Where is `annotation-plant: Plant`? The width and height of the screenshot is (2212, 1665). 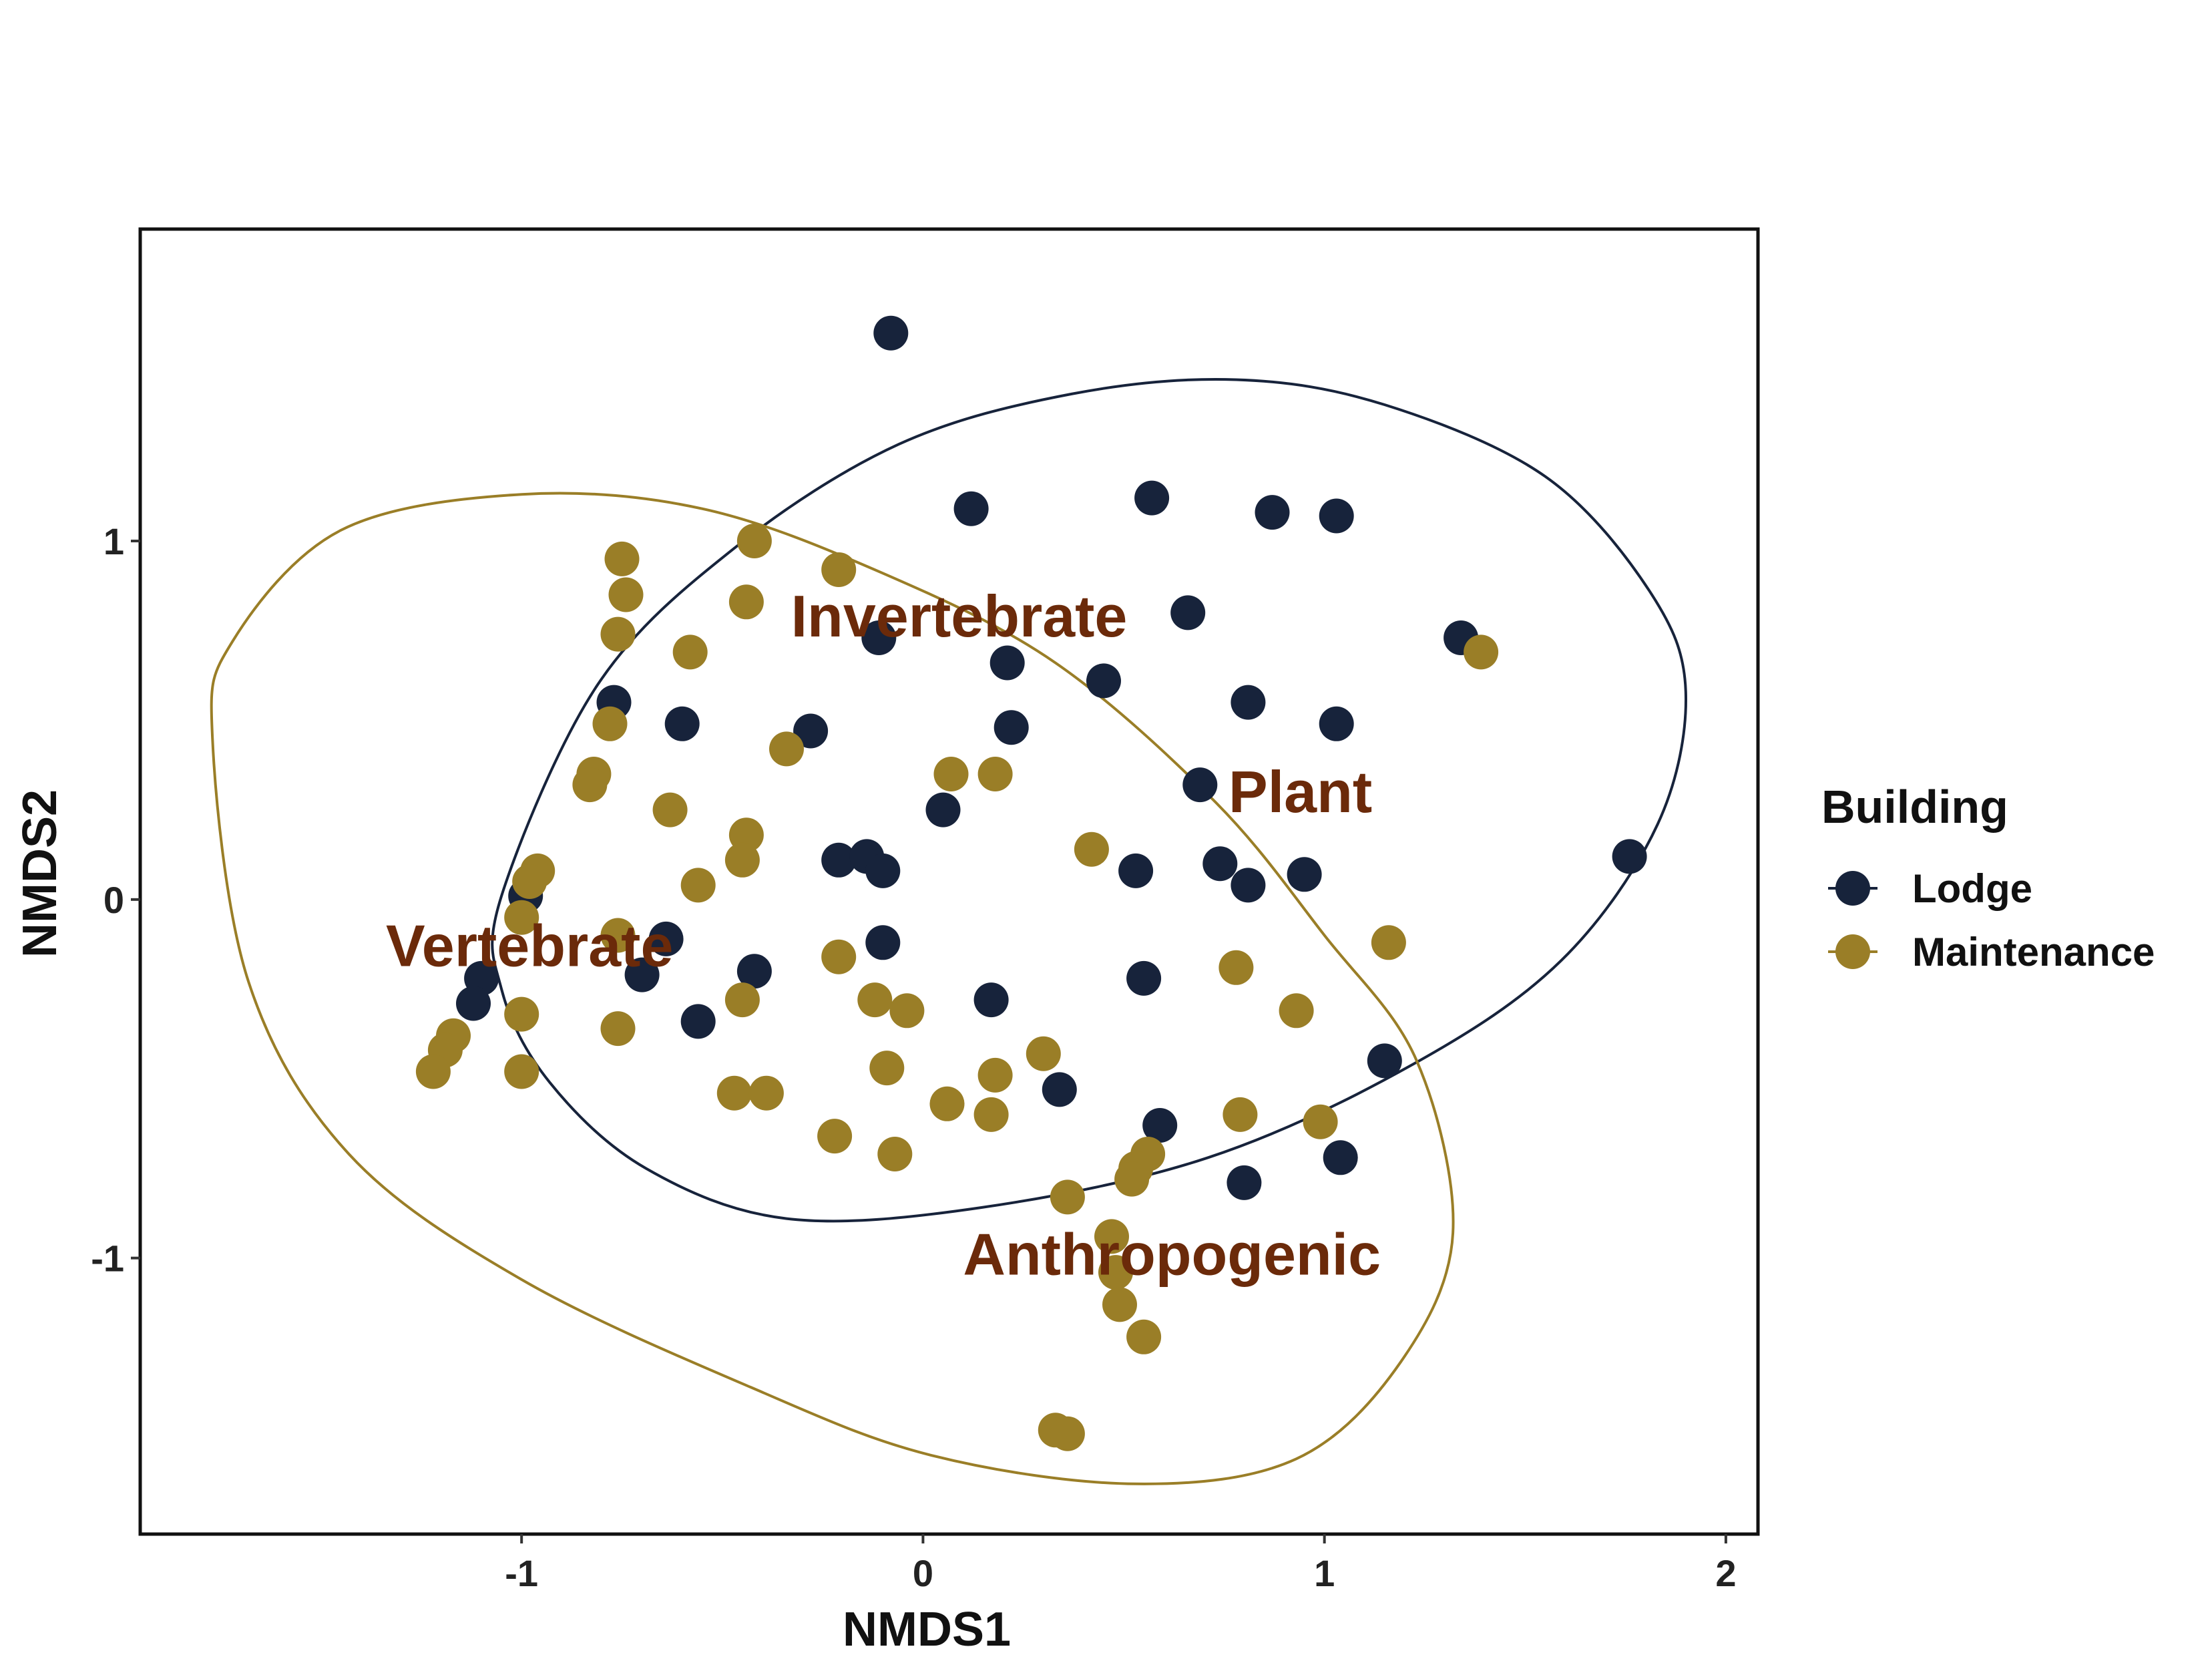
annotation-plant: Plant is located at coordinates (1300, 792).